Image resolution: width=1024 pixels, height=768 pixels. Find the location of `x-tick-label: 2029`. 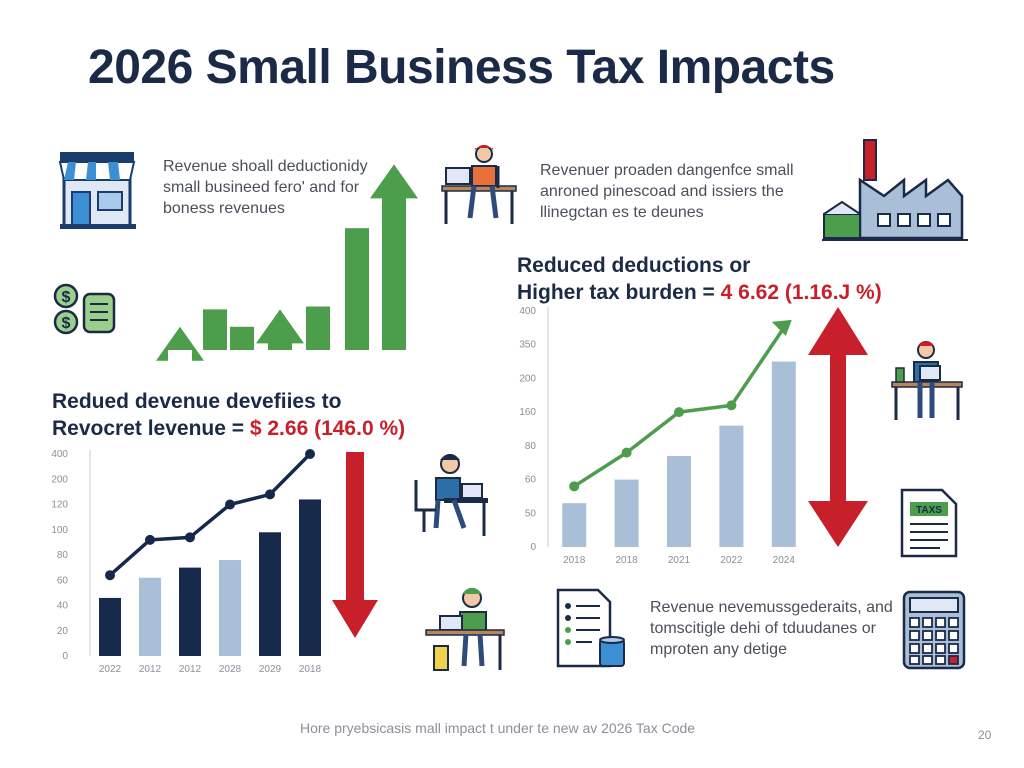

x-tick-label: 2029 is located at coordinates (270, 669).